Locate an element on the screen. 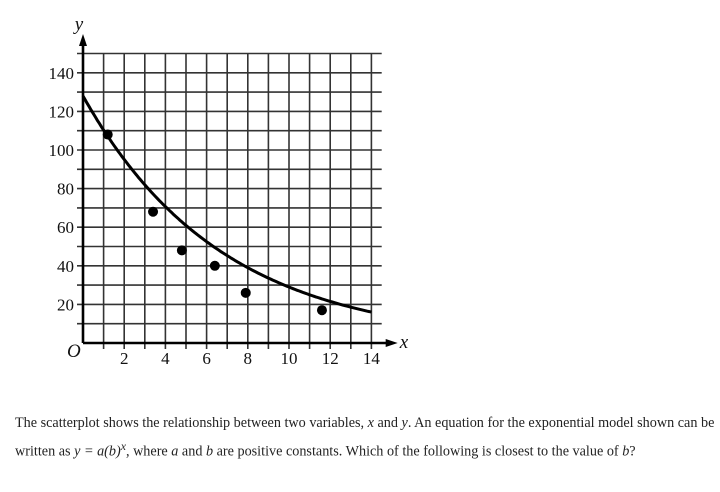  y-axis-label: y is located at coordinates (78, 24).